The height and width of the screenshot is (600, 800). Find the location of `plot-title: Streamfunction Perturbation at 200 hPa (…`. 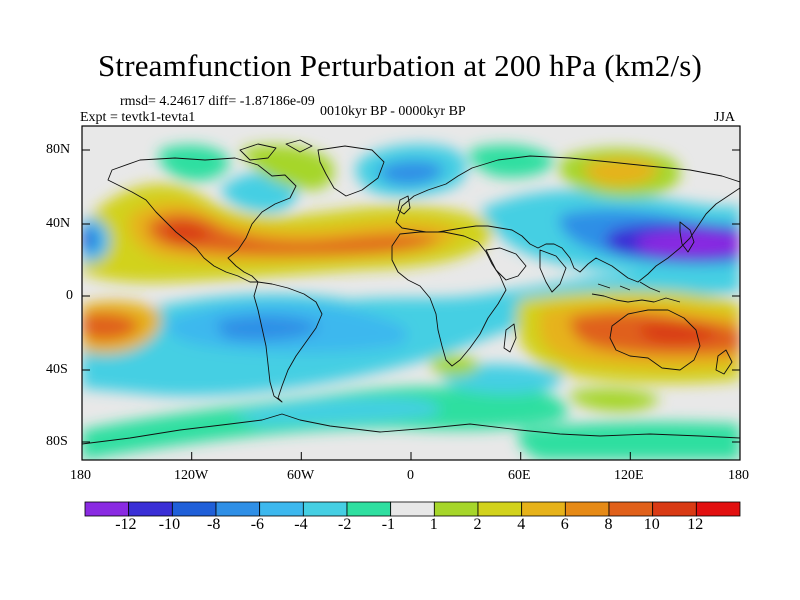

plot-title: Streamfunction Perturbation at 200 hPa (… is located at coordinates (400, 65).